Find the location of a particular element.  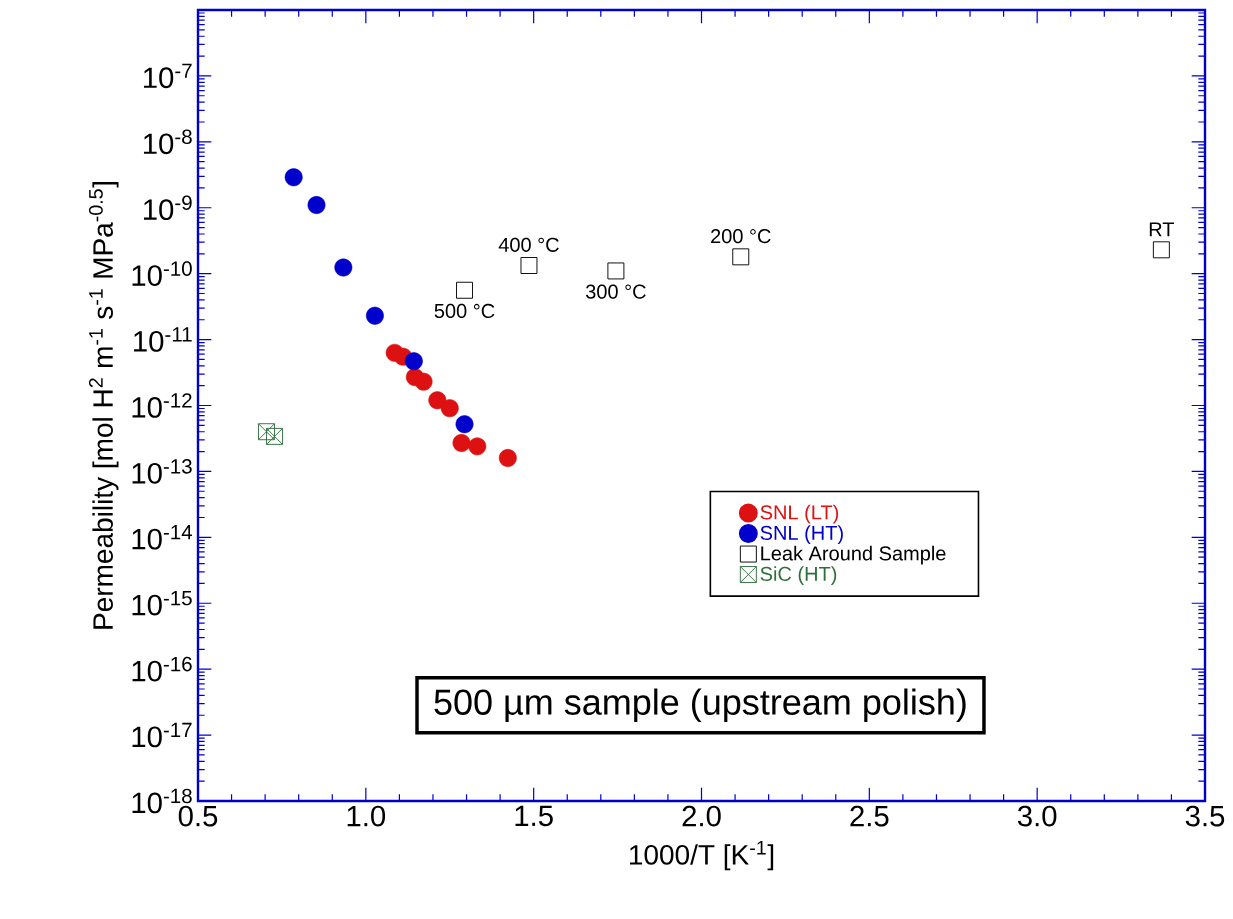

y-tick-label: 10$^{-12}$ is located at coordinates (162, 405).